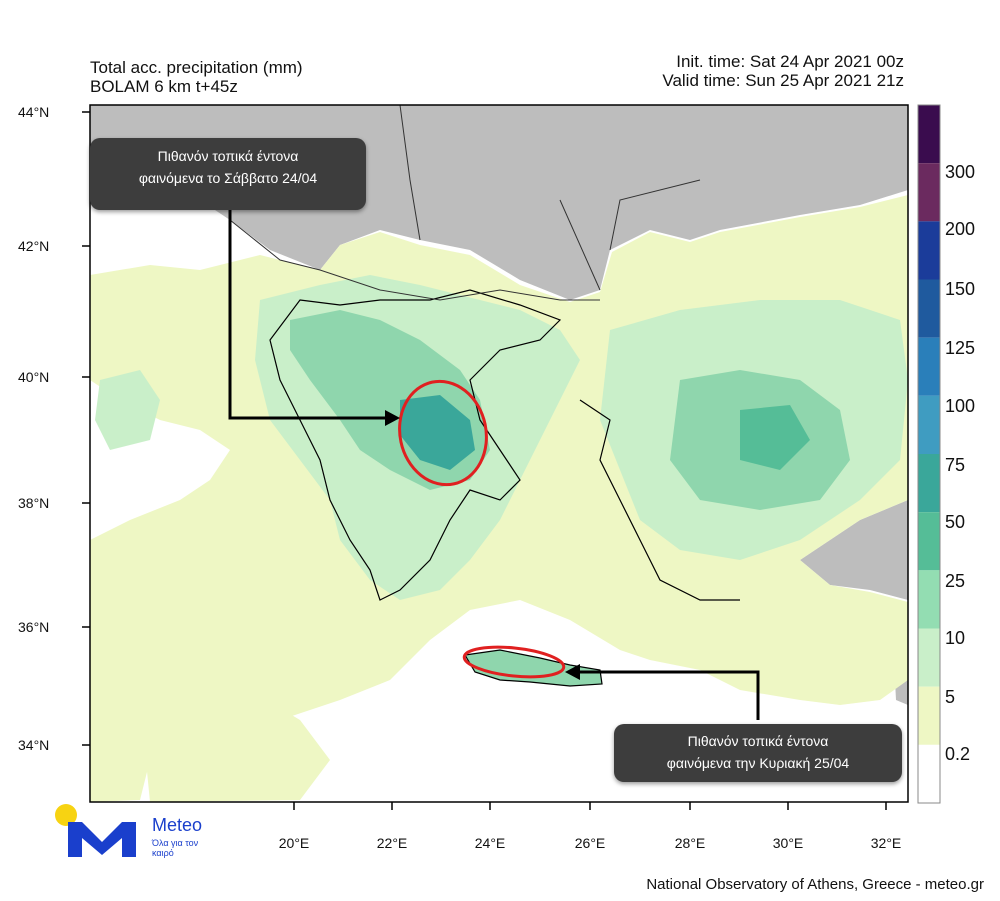 The height and width of the screenshot is (901, 1000). Describe the element at coordinates (955, 638) in the screenshot. I see `colorbar-label: 10` at that location.